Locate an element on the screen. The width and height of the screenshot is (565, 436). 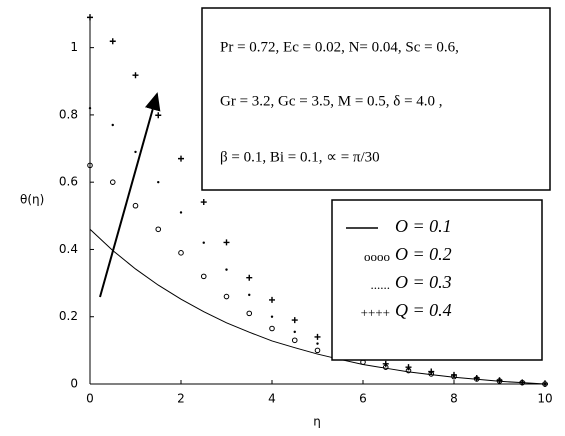
x-tick-label: 2 is located at coordinates (181, 399).